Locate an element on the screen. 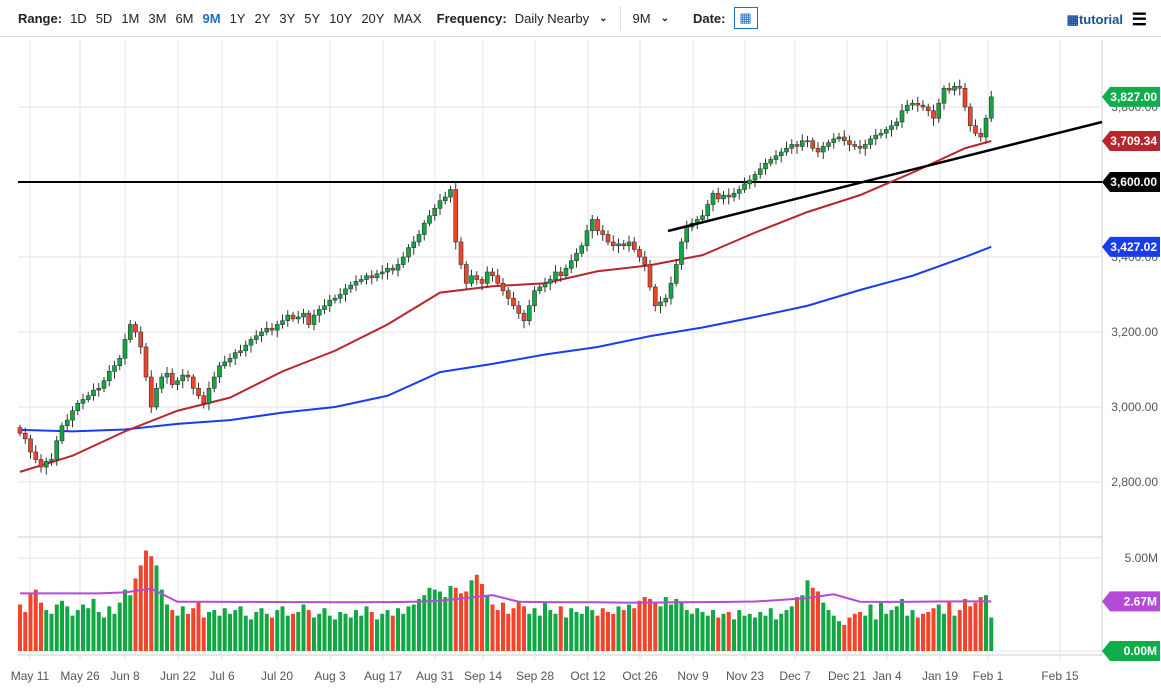  level-tag-bg is located at coordinates (1131, 182).